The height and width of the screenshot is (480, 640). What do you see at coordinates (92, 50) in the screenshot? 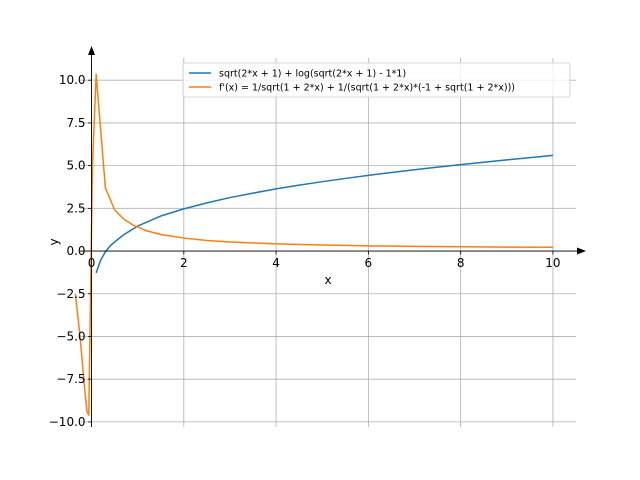
I see `y-axis-arrow` at bounding box center [92, 50].